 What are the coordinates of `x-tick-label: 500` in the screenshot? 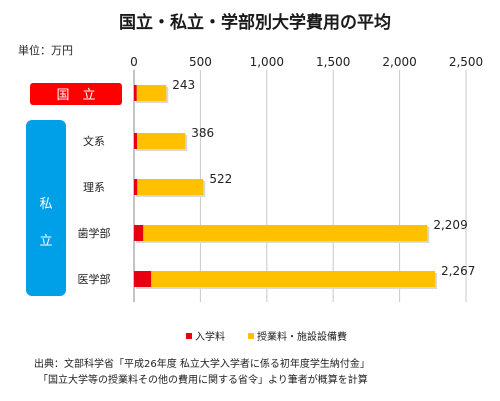 It's located at (200, 62).